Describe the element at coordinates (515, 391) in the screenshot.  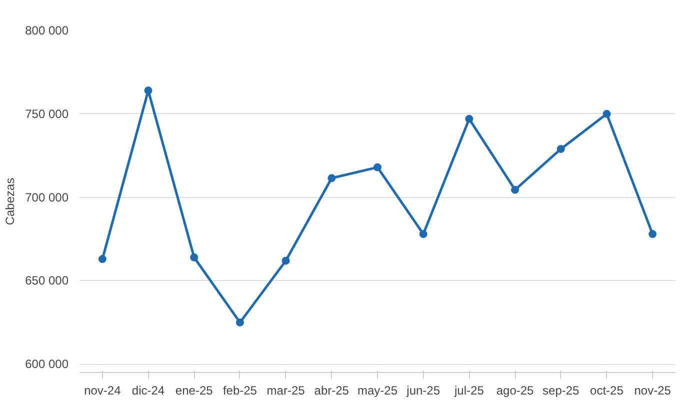
I see `x-tick-label: ago-25` at that location.